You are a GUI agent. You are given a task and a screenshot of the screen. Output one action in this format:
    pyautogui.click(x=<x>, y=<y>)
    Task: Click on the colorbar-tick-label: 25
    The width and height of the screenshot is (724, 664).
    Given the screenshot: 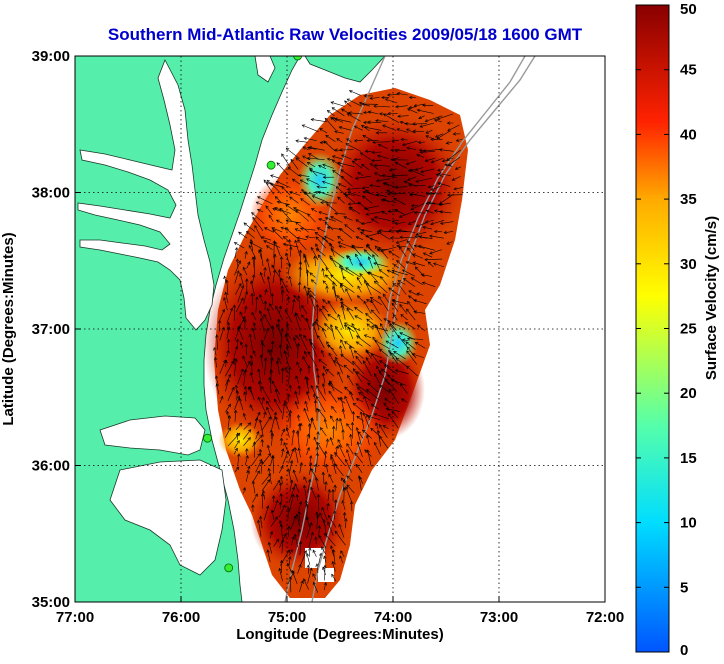 What is the action you would take?
    pyautogui.click(x=688, y=329)
    